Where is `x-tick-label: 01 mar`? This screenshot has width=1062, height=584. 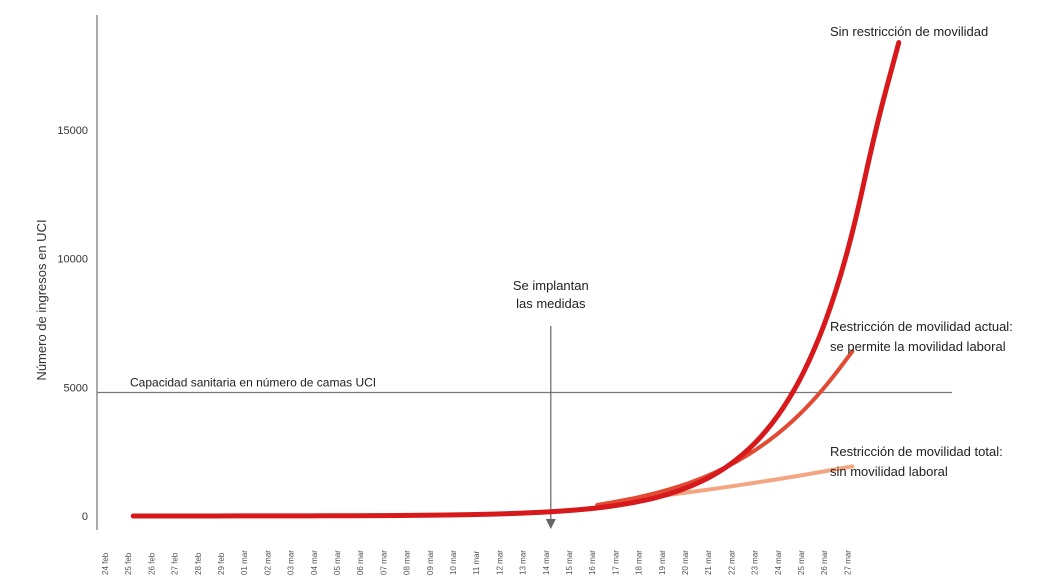
x-tick-label: 01 mar is located at coordinates (244, 562).